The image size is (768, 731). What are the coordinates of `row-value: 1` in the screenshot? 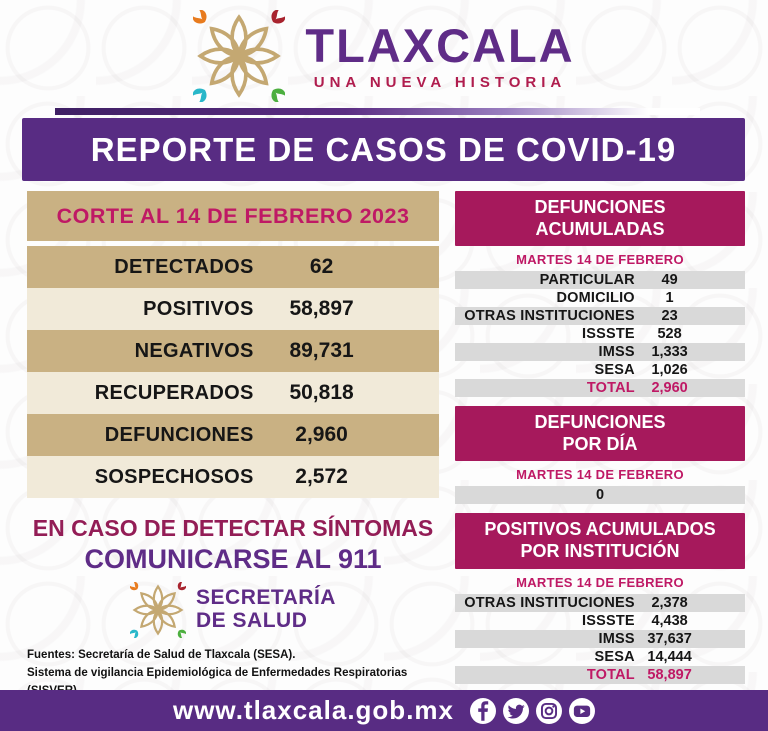 It's located at (669, 298).